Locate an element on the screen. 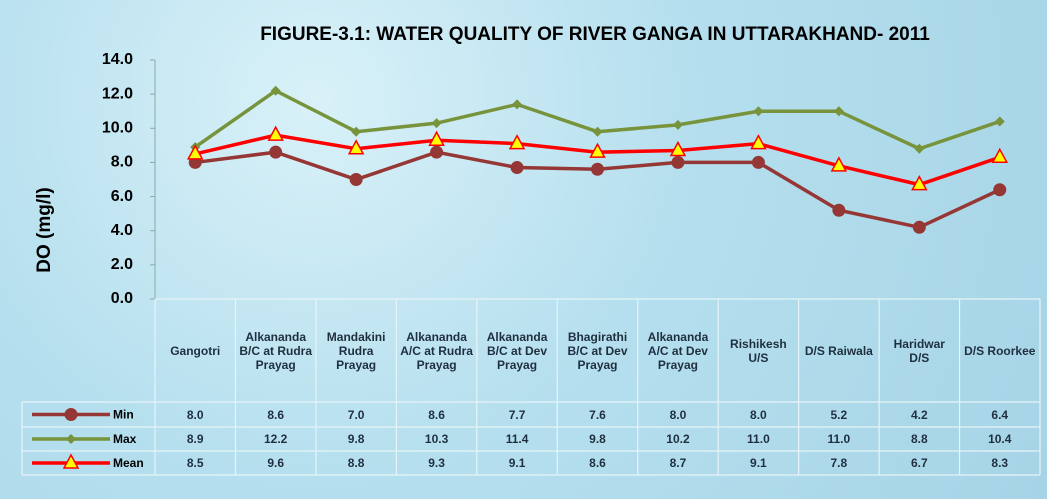 The image size is (1047, 499). y-tick-label: 0.0 is located at coordinates (122, 298).